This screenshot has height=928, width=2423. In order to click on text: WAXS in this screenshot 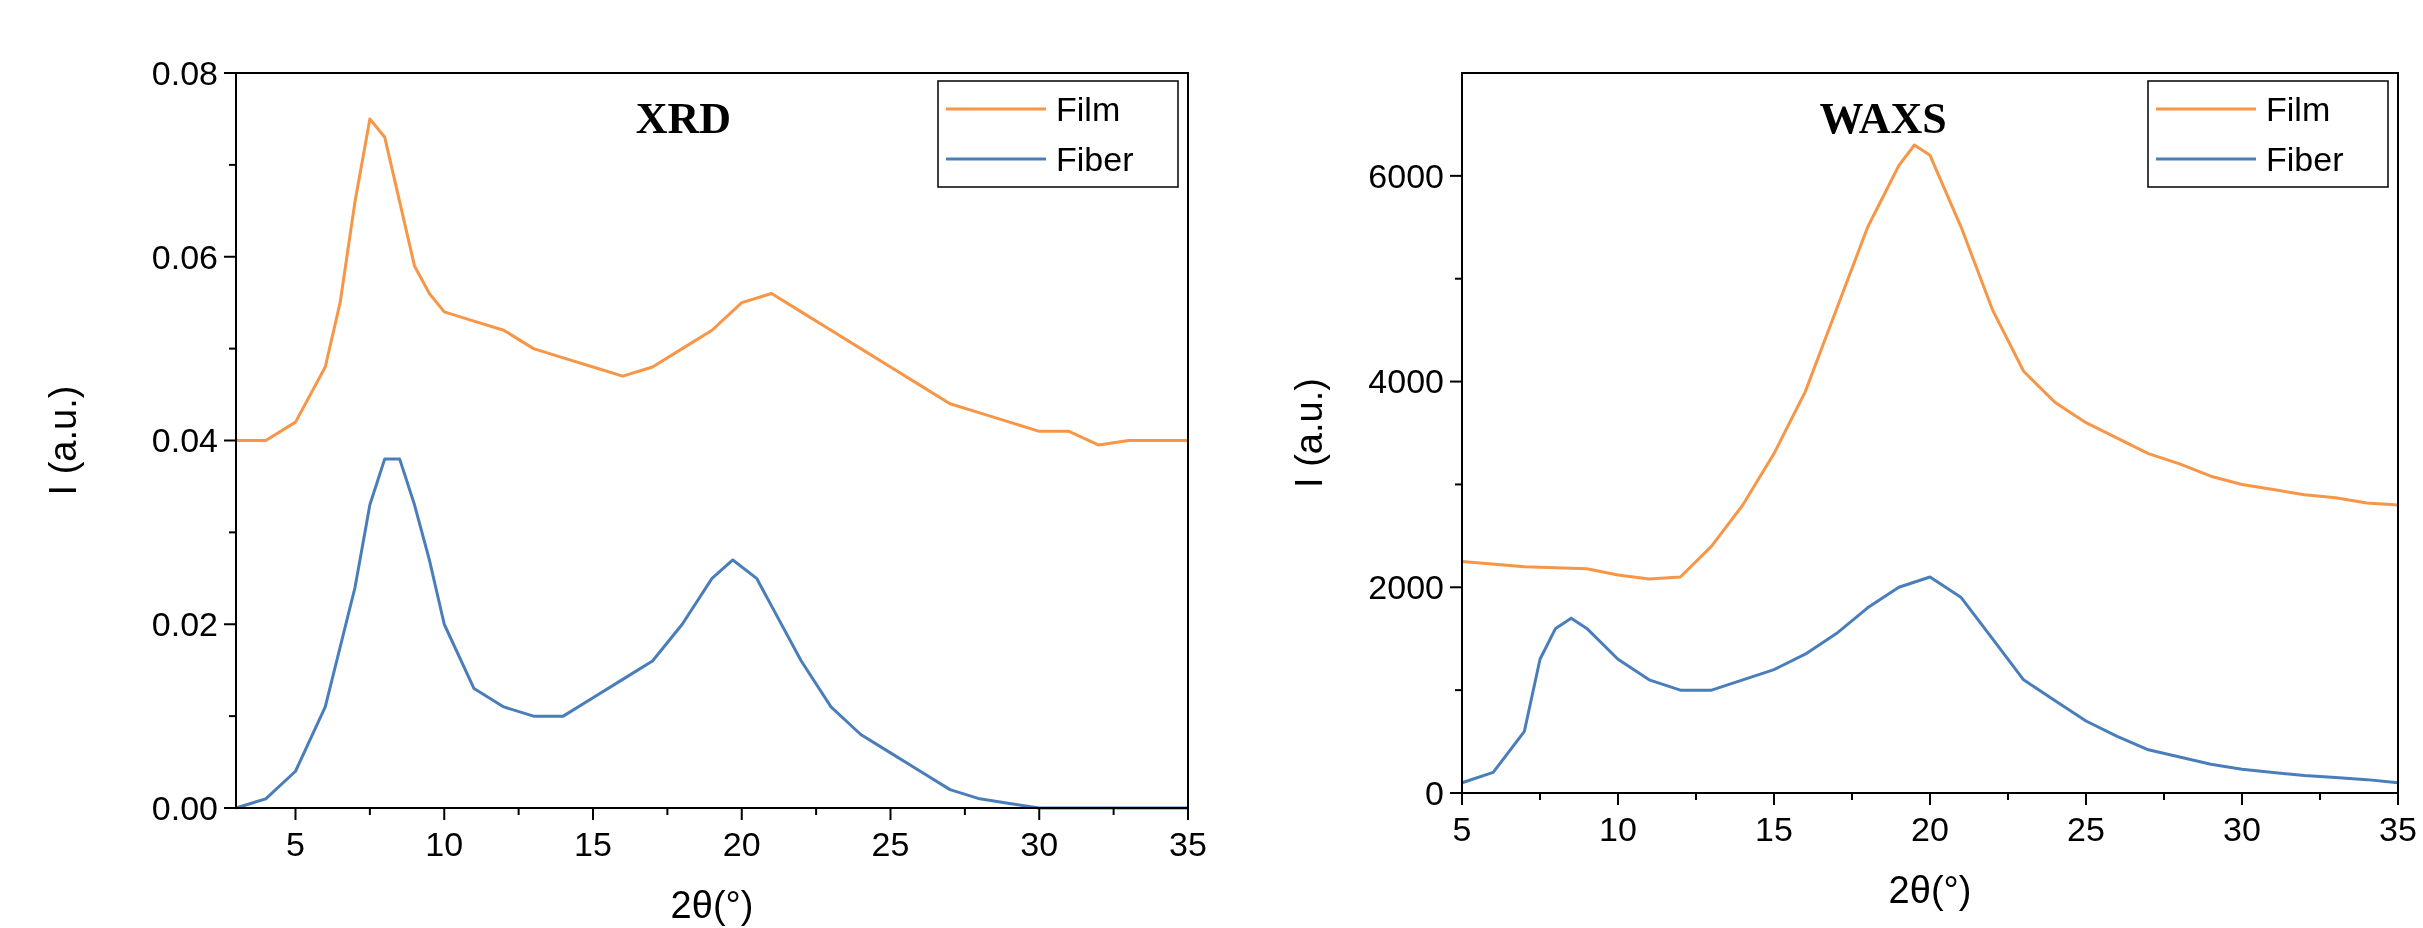, I will do `click(1883, 118)`.